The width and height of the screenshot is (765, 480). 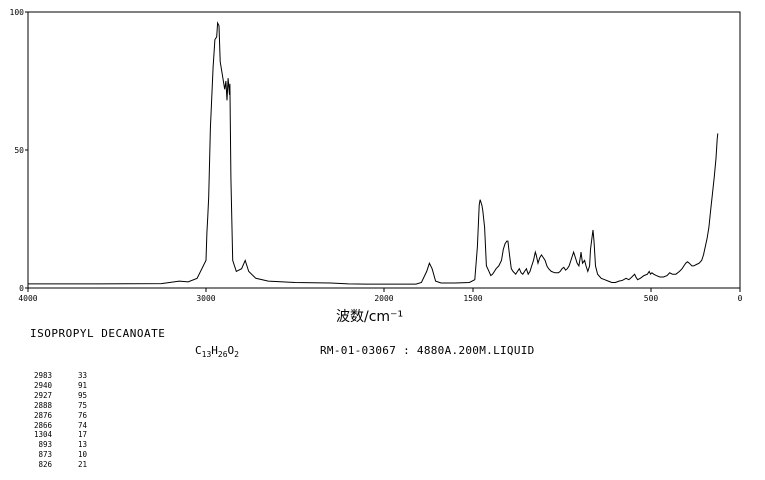 What do you see at coordinates (45, 465) in the screenshot?
I see `peak-wavenumber: 826` at bounding box center [45, 465].